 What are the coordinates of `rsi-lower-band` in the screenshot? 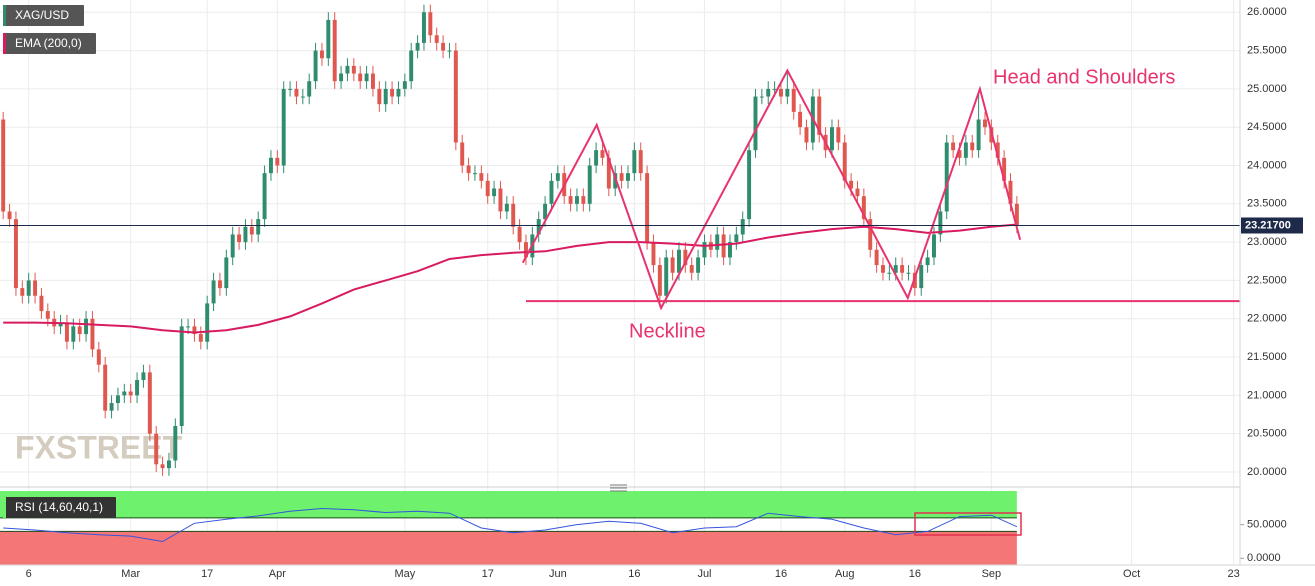 It's located at (508, 548).